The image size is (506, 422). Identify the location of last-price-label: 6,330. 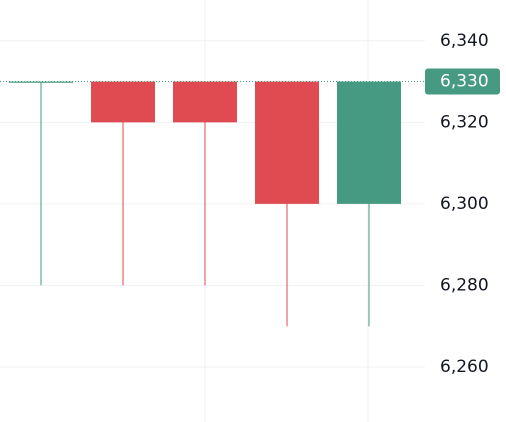
(464, 82).